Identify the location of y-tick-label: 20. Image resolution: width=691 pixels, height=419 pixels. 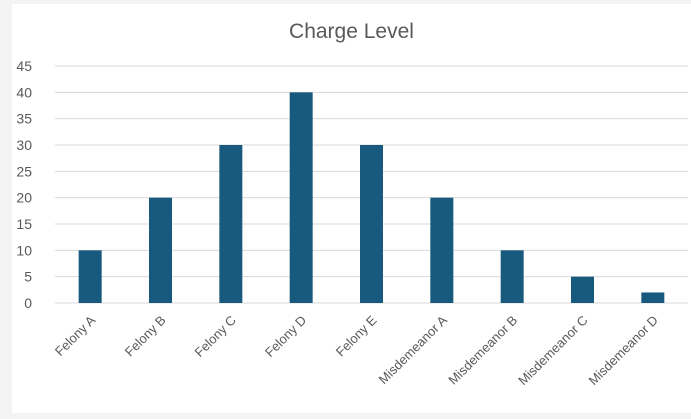
(24, 198).